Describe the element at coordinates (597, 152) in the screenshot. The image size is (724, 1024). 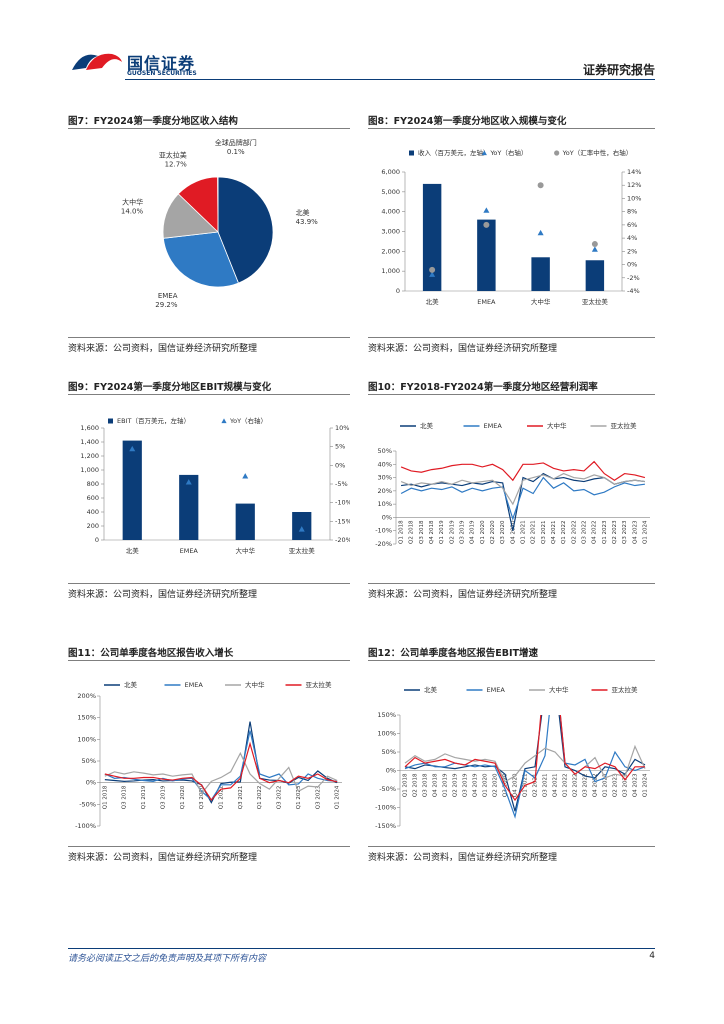
I see `legend-label: YoY（汇率中性，右轴）` at that location.